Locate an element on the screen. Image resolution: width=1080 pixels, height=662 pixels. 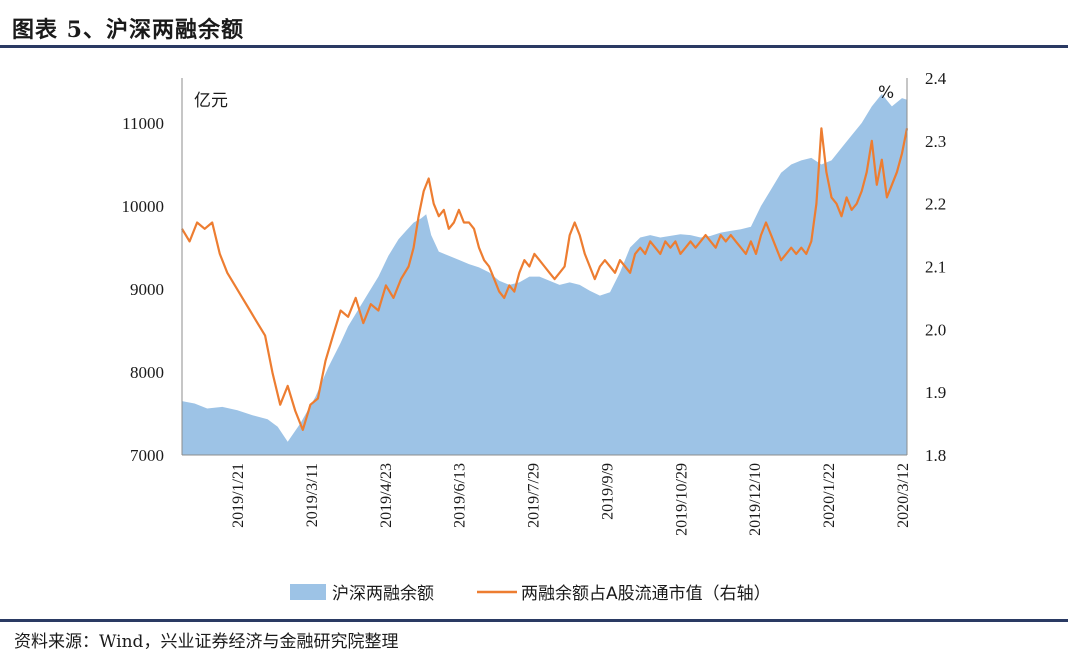
y-left-tick-label: 7000 is located at coordinates (147, 455).